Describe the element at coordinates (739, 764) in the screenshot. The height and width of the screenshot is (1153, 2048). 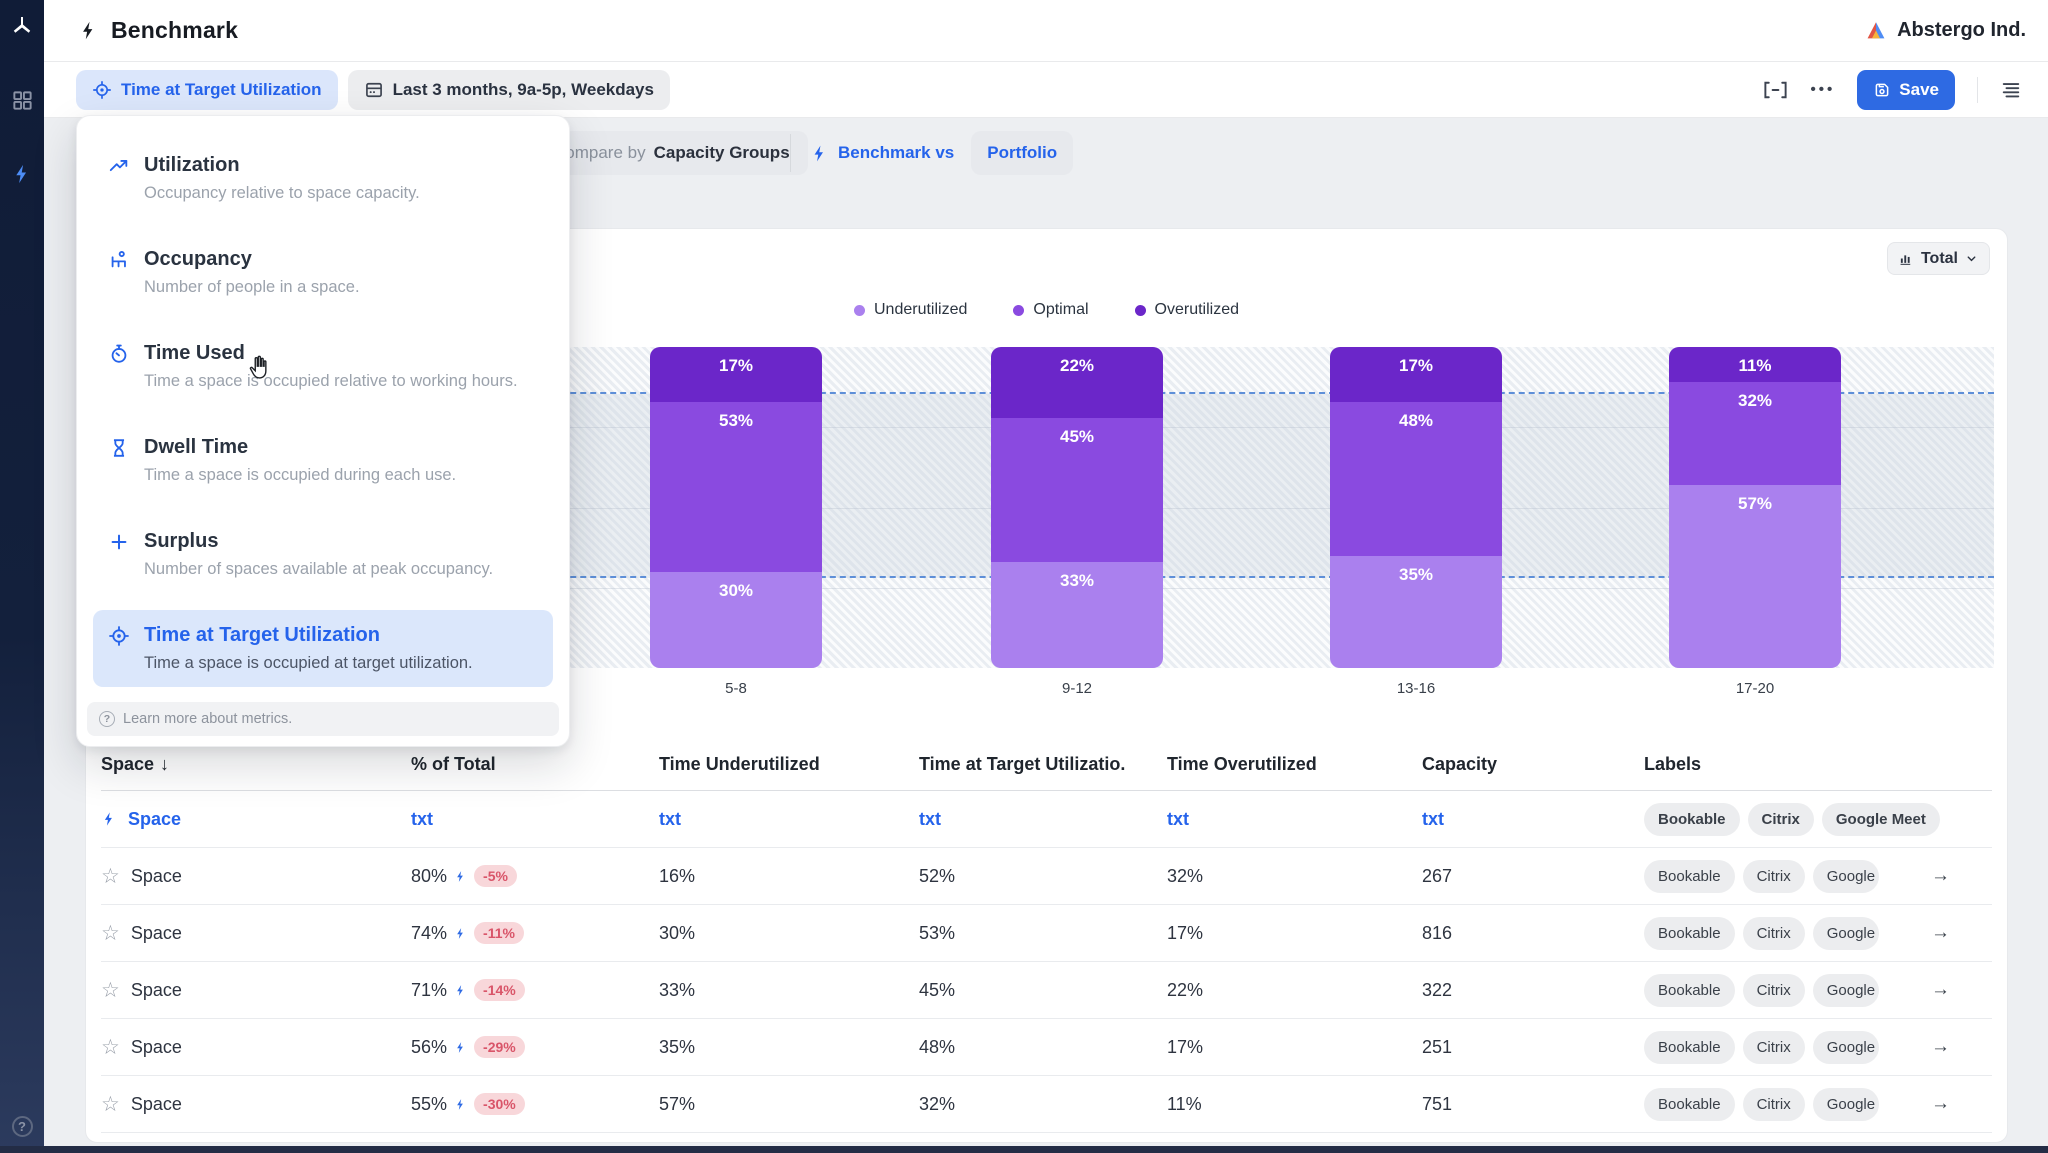
I see `col-time-underutilized: Time Underutilized` at that location.